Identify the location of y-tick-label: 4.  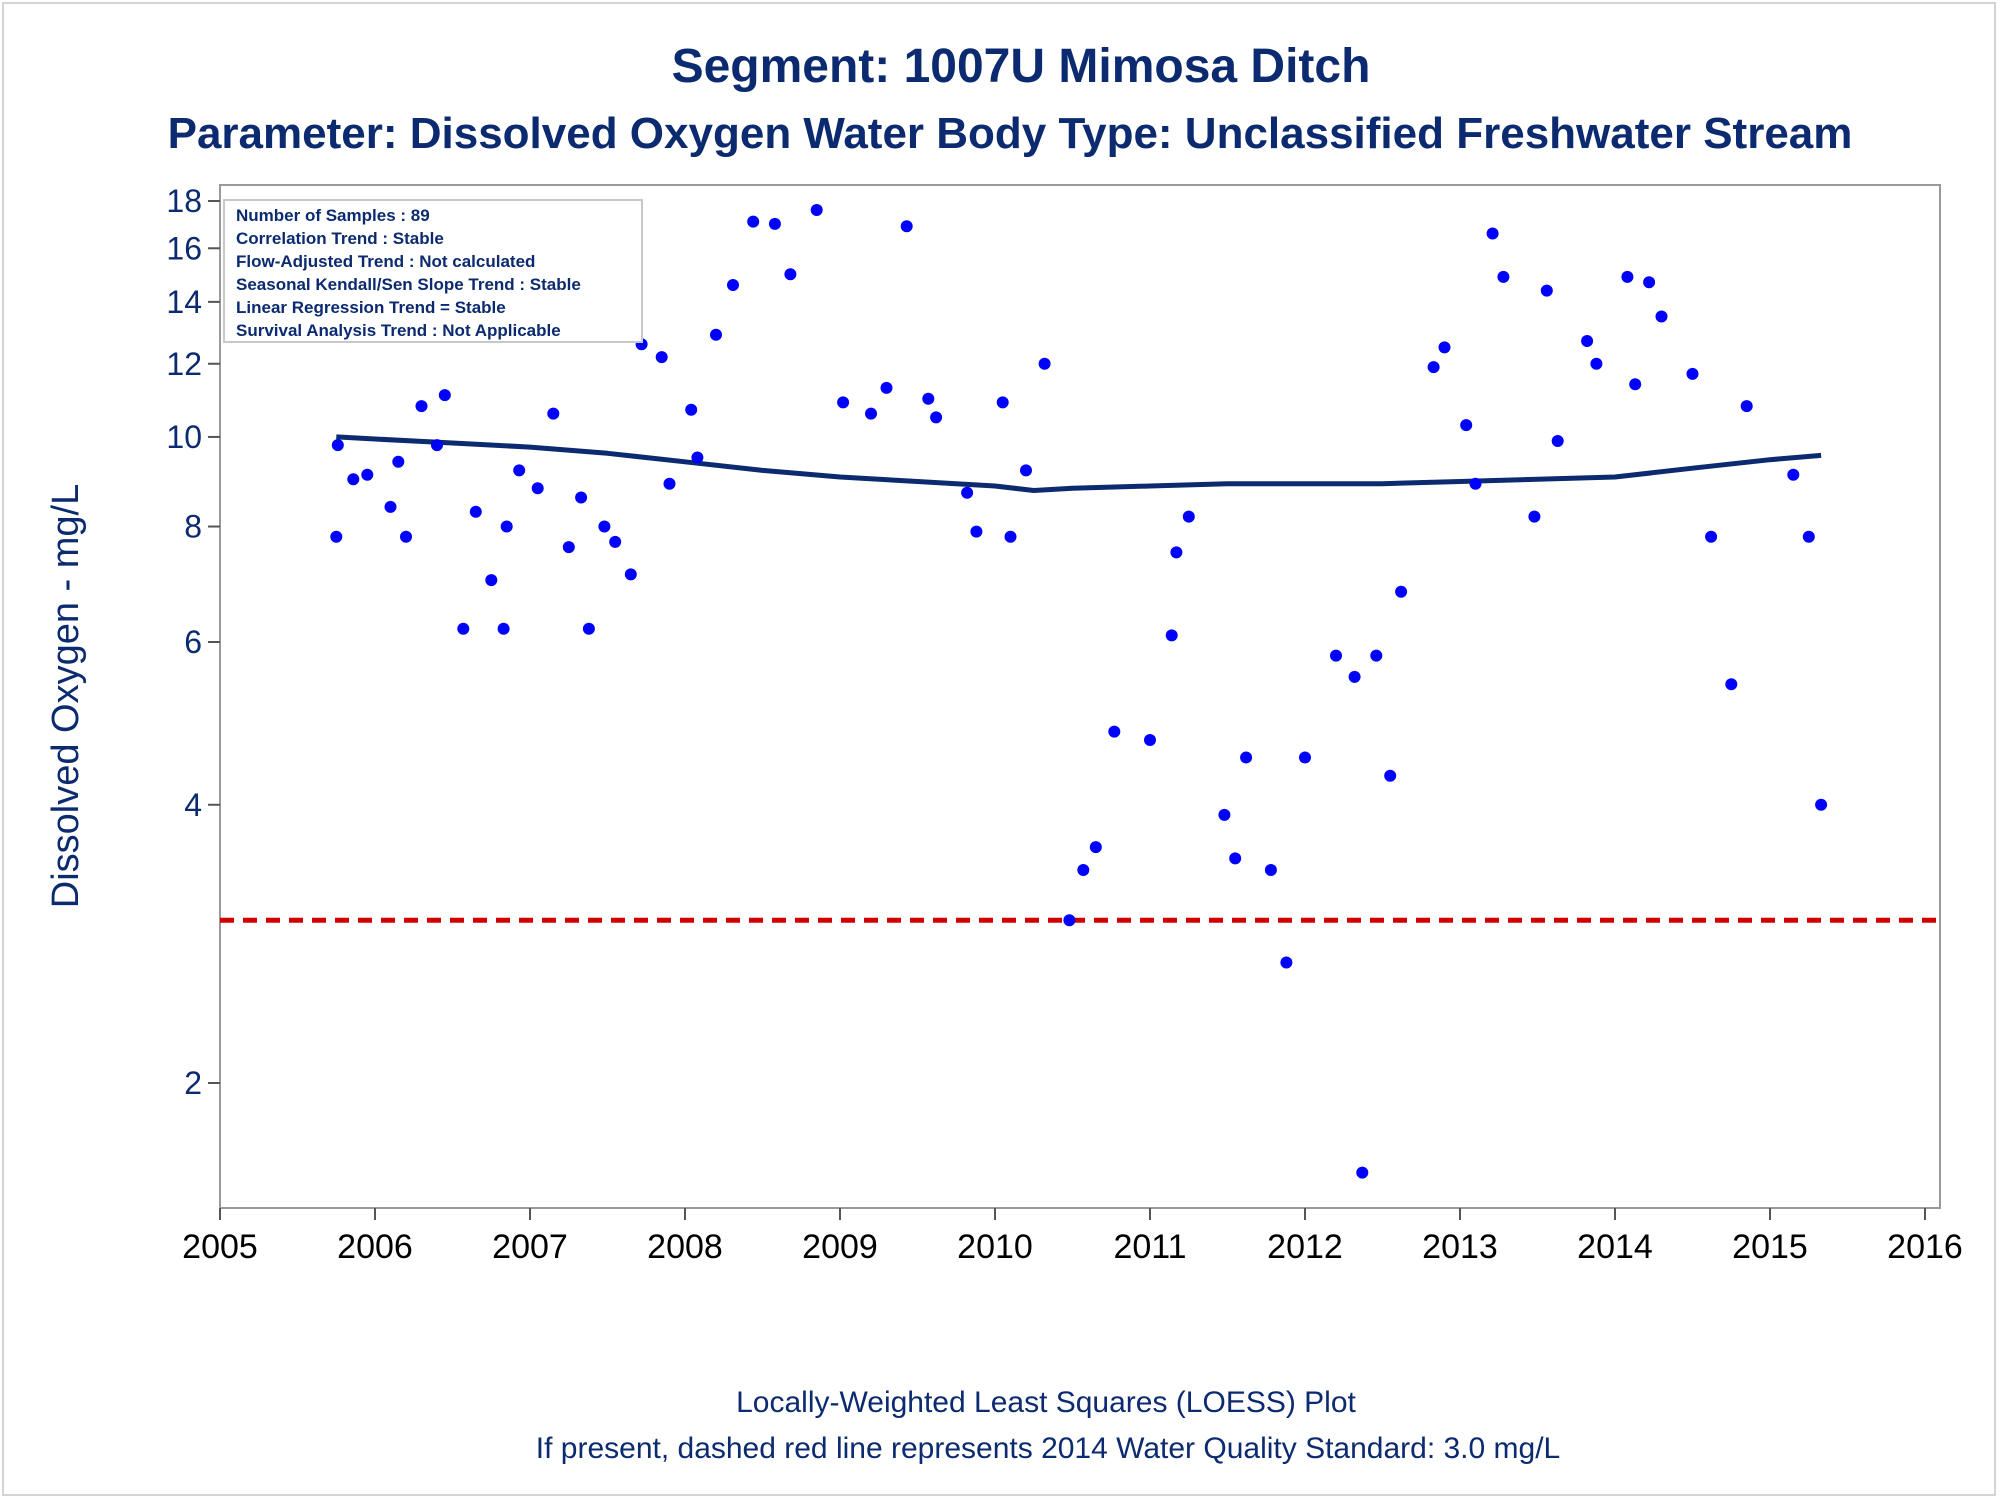
(193, 805).